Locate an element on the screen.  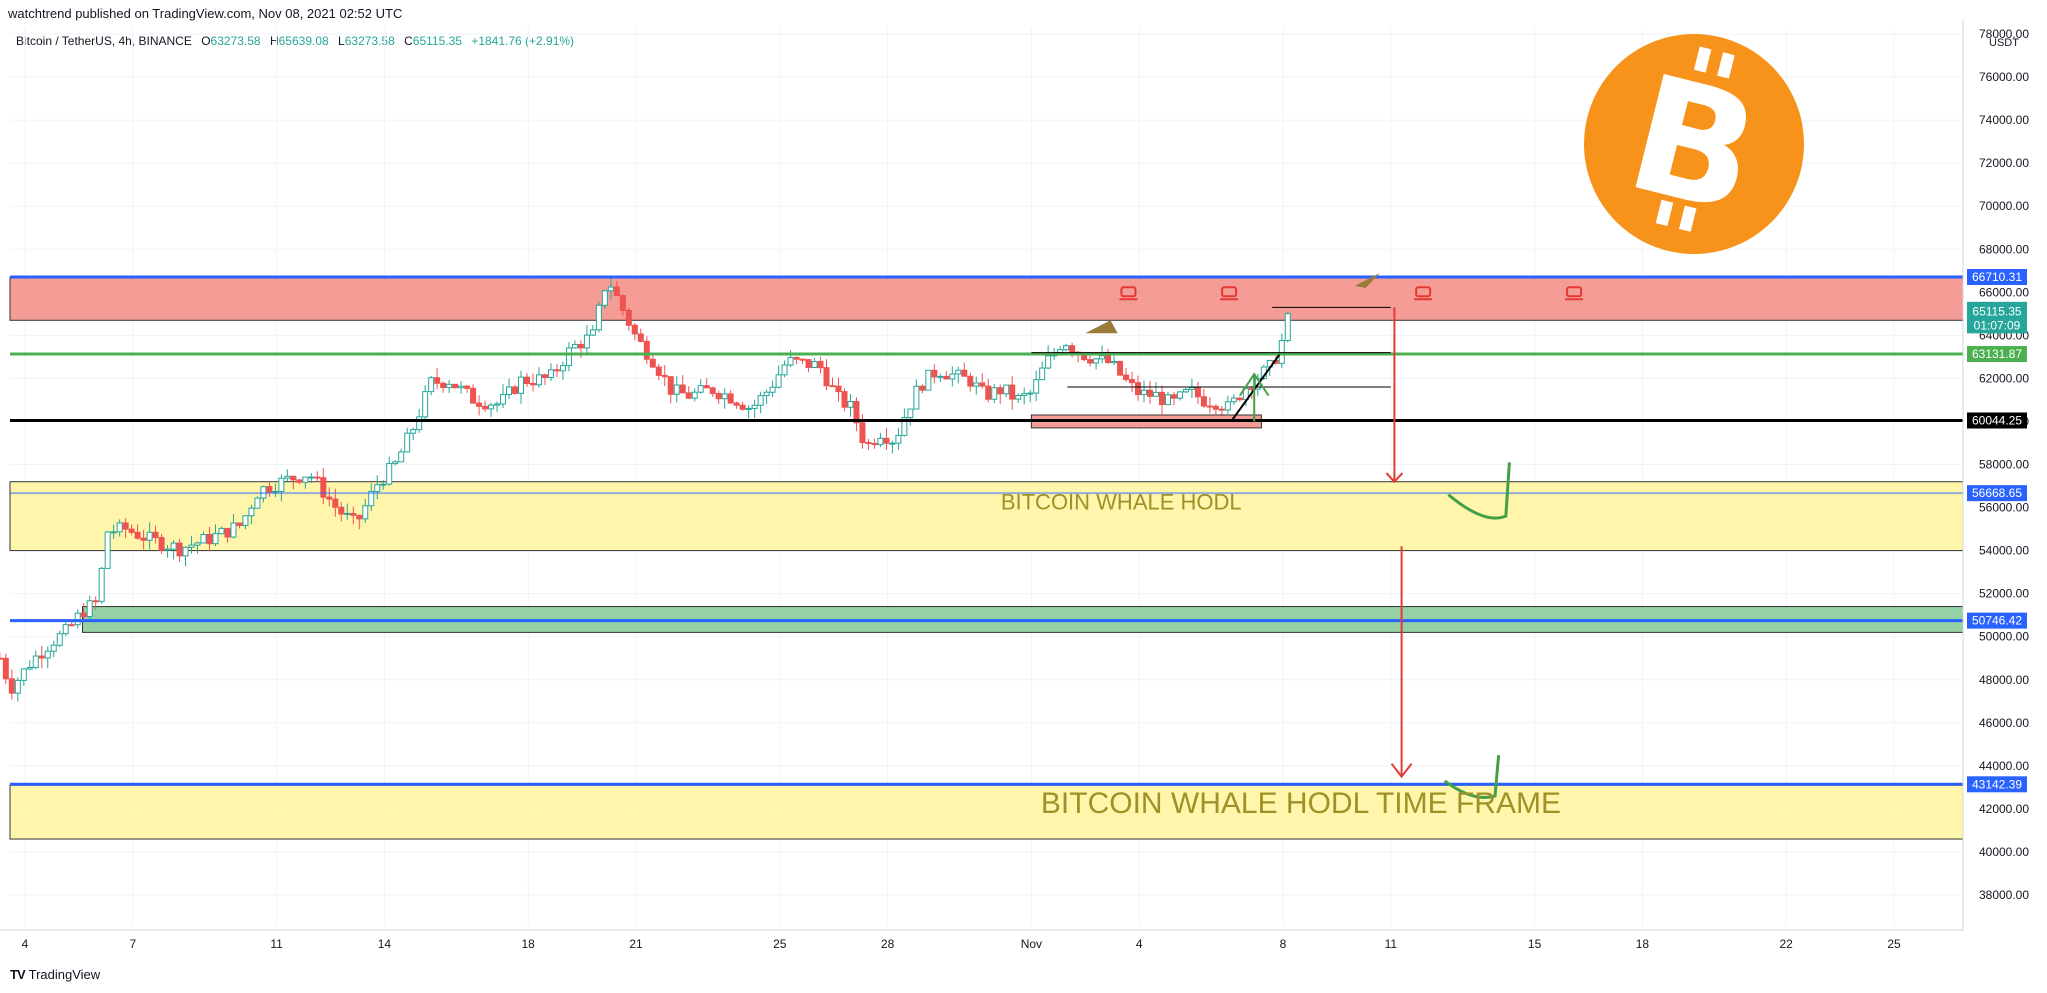
red-arrow-2-head is located at coordinates (1401, 771).